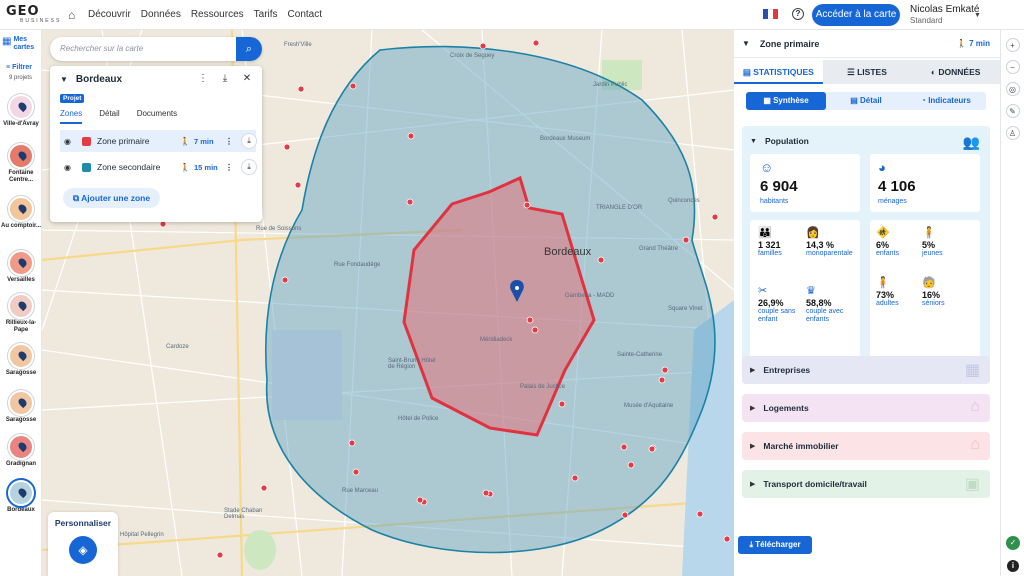 The width and height of the screenshot is (1024, 576). I want to click on map-search: Rechercher sur la carte ⌕, so click(156, 49).